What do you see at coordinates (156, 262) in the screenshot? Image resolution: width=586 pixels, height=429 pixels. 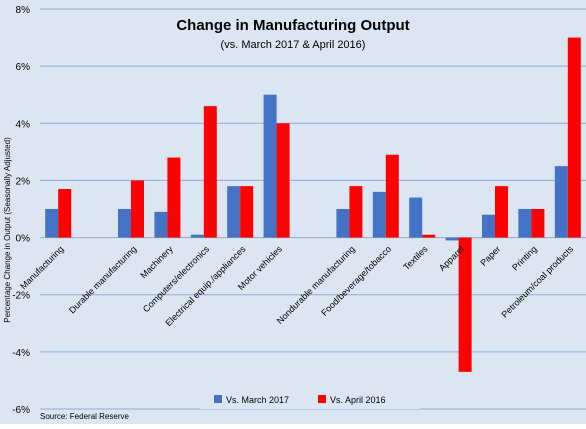 I see `category-label: Machinery` at bounding box center [156, 262].